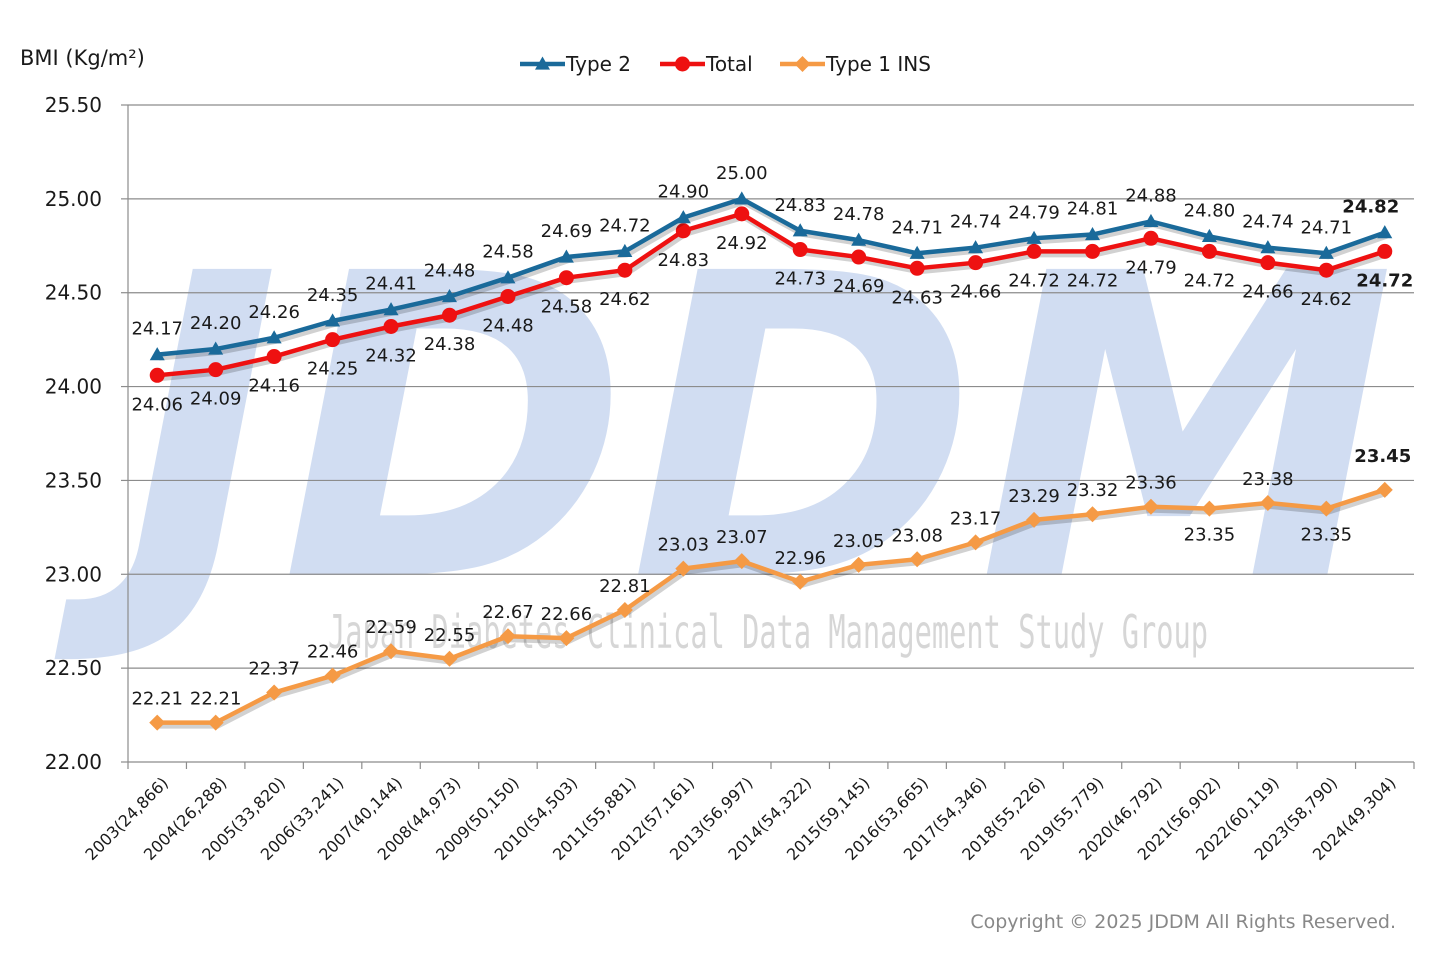 This screenshot has width=1454, height=974. Describe the element at coordinates (274, 669) in the screenshot. I see `data-label: 22.37` at that location.